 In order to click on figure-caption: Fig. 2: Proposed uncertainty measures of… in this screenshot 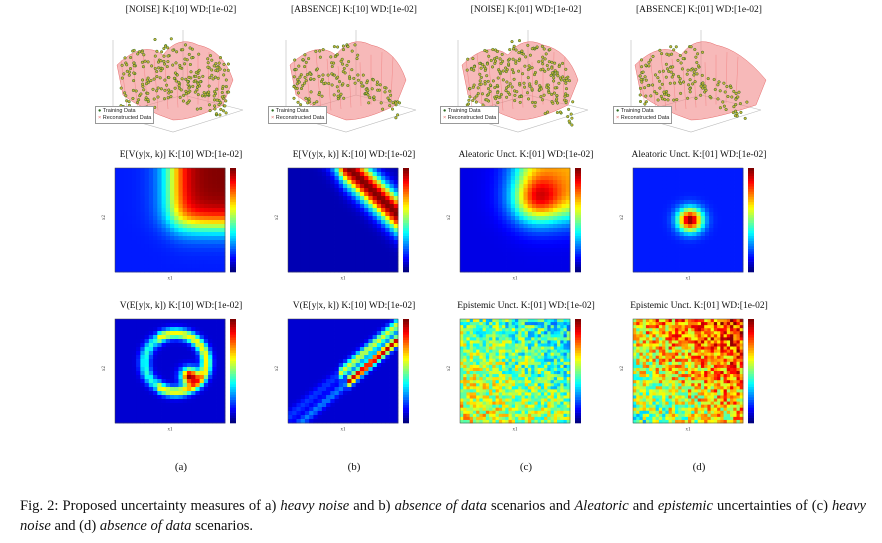, I will do `click(443, 516)`.